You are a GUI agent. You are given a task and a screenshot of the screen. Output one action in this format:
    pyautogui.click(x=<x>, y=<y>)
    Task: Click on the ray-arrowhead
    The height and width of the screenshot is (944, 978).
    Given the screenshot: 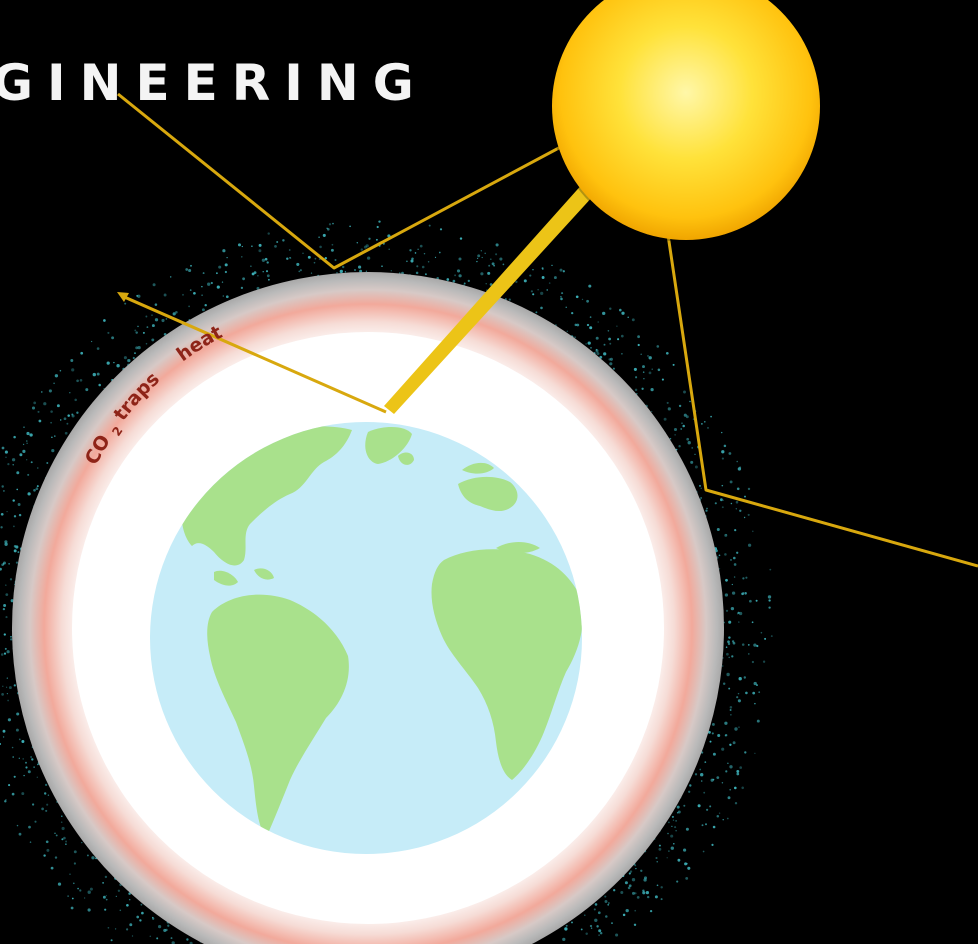 What is the action you would take?
    pyautogui.click(x=123, y=297)
    